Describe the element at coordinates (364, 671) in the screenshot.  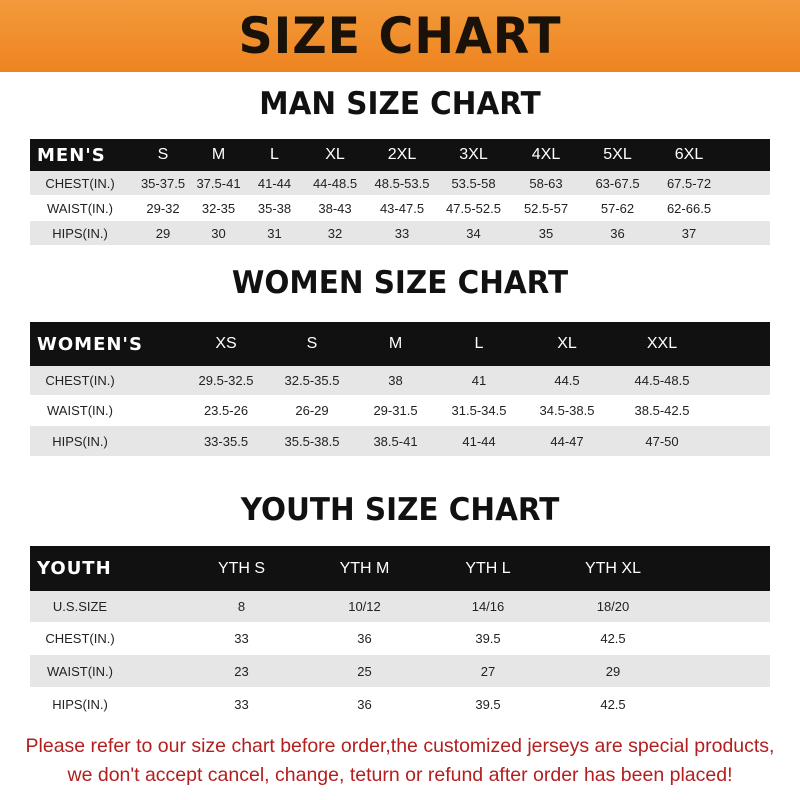
I see `table-cell: 25` at that location.